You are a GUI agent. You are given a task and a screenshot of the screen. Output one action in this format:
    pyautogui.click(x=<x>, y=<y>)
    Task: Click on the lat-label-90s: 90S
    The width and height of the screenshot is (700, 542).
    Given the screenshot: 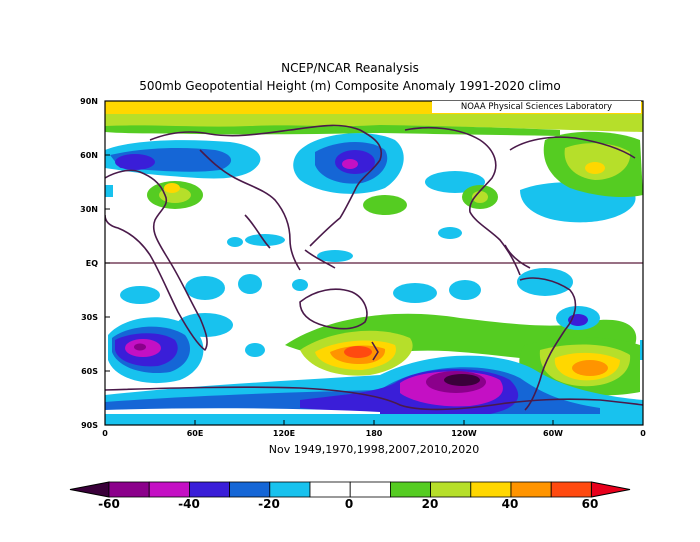 What is the action you would take?
    pyautogui.click(x=89, y=425)
    